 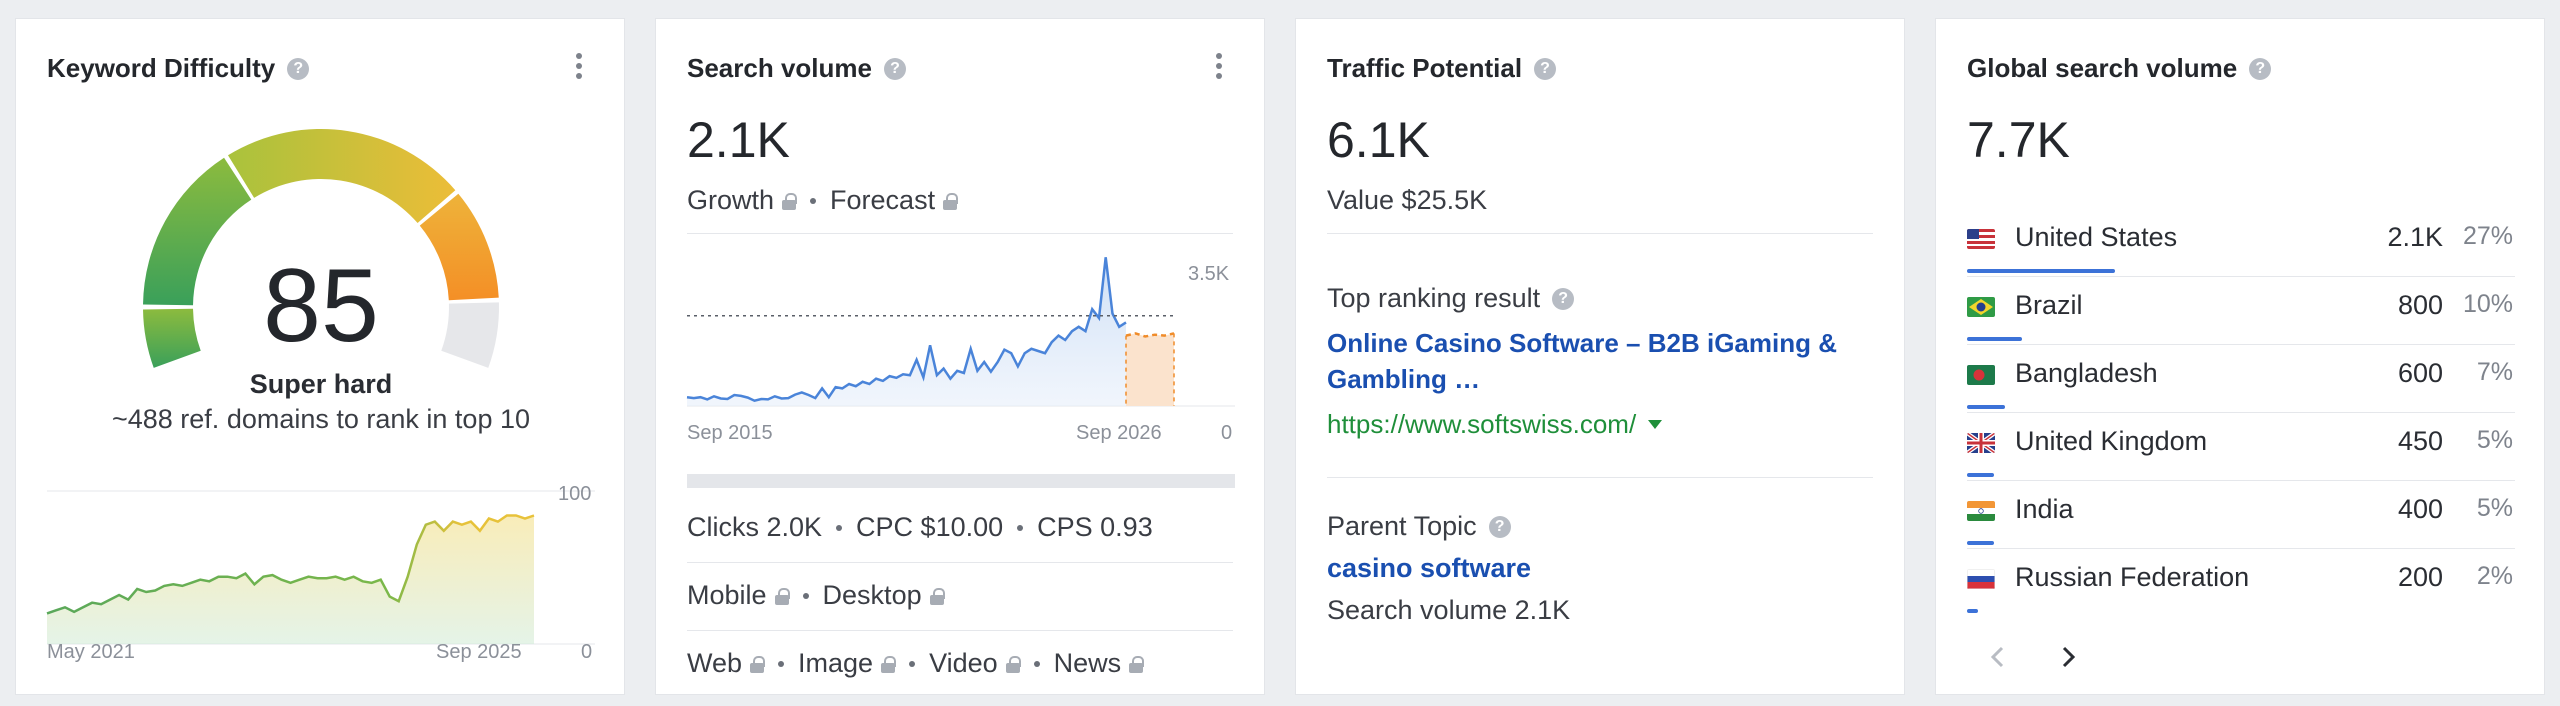 I want to click on country-name: Brazil, so click(x=2049, y=305).